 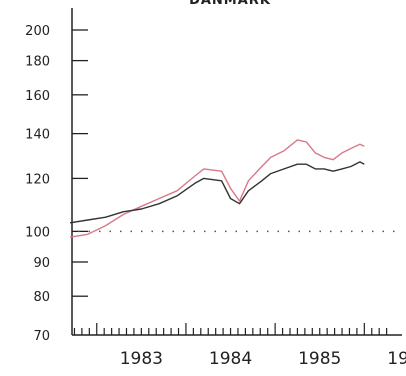 I want to click on y-tick-label: 90, so click(x=41, y=263).